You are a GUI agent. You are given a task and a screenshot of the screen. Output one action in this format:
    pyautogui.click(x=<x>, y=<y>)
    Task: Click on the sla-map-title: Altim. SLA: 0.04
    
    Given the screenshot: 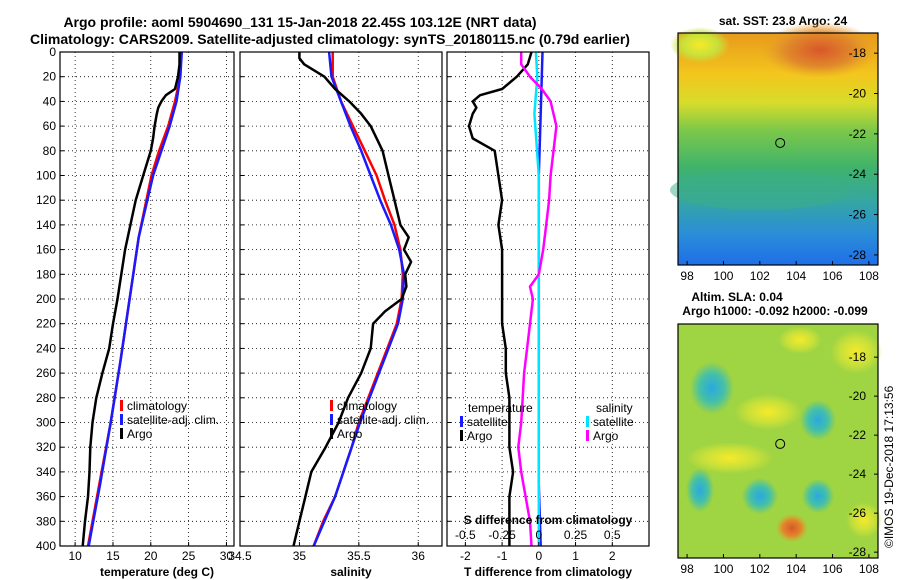 What is the action you would take?
    pyautogui.click(x=737, y=297)
    